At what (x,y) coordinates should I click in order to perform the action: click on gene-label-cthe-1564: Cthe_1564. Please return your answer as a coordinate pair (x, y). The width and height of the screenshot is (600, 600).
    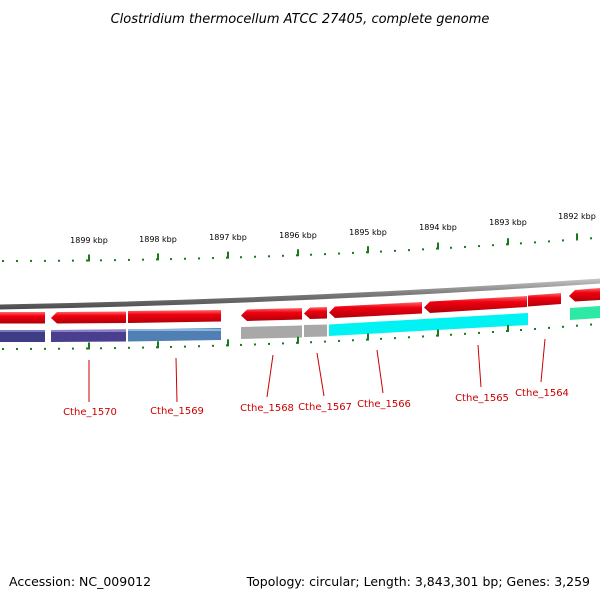
    Looking at the image, I should click on (542, 393).